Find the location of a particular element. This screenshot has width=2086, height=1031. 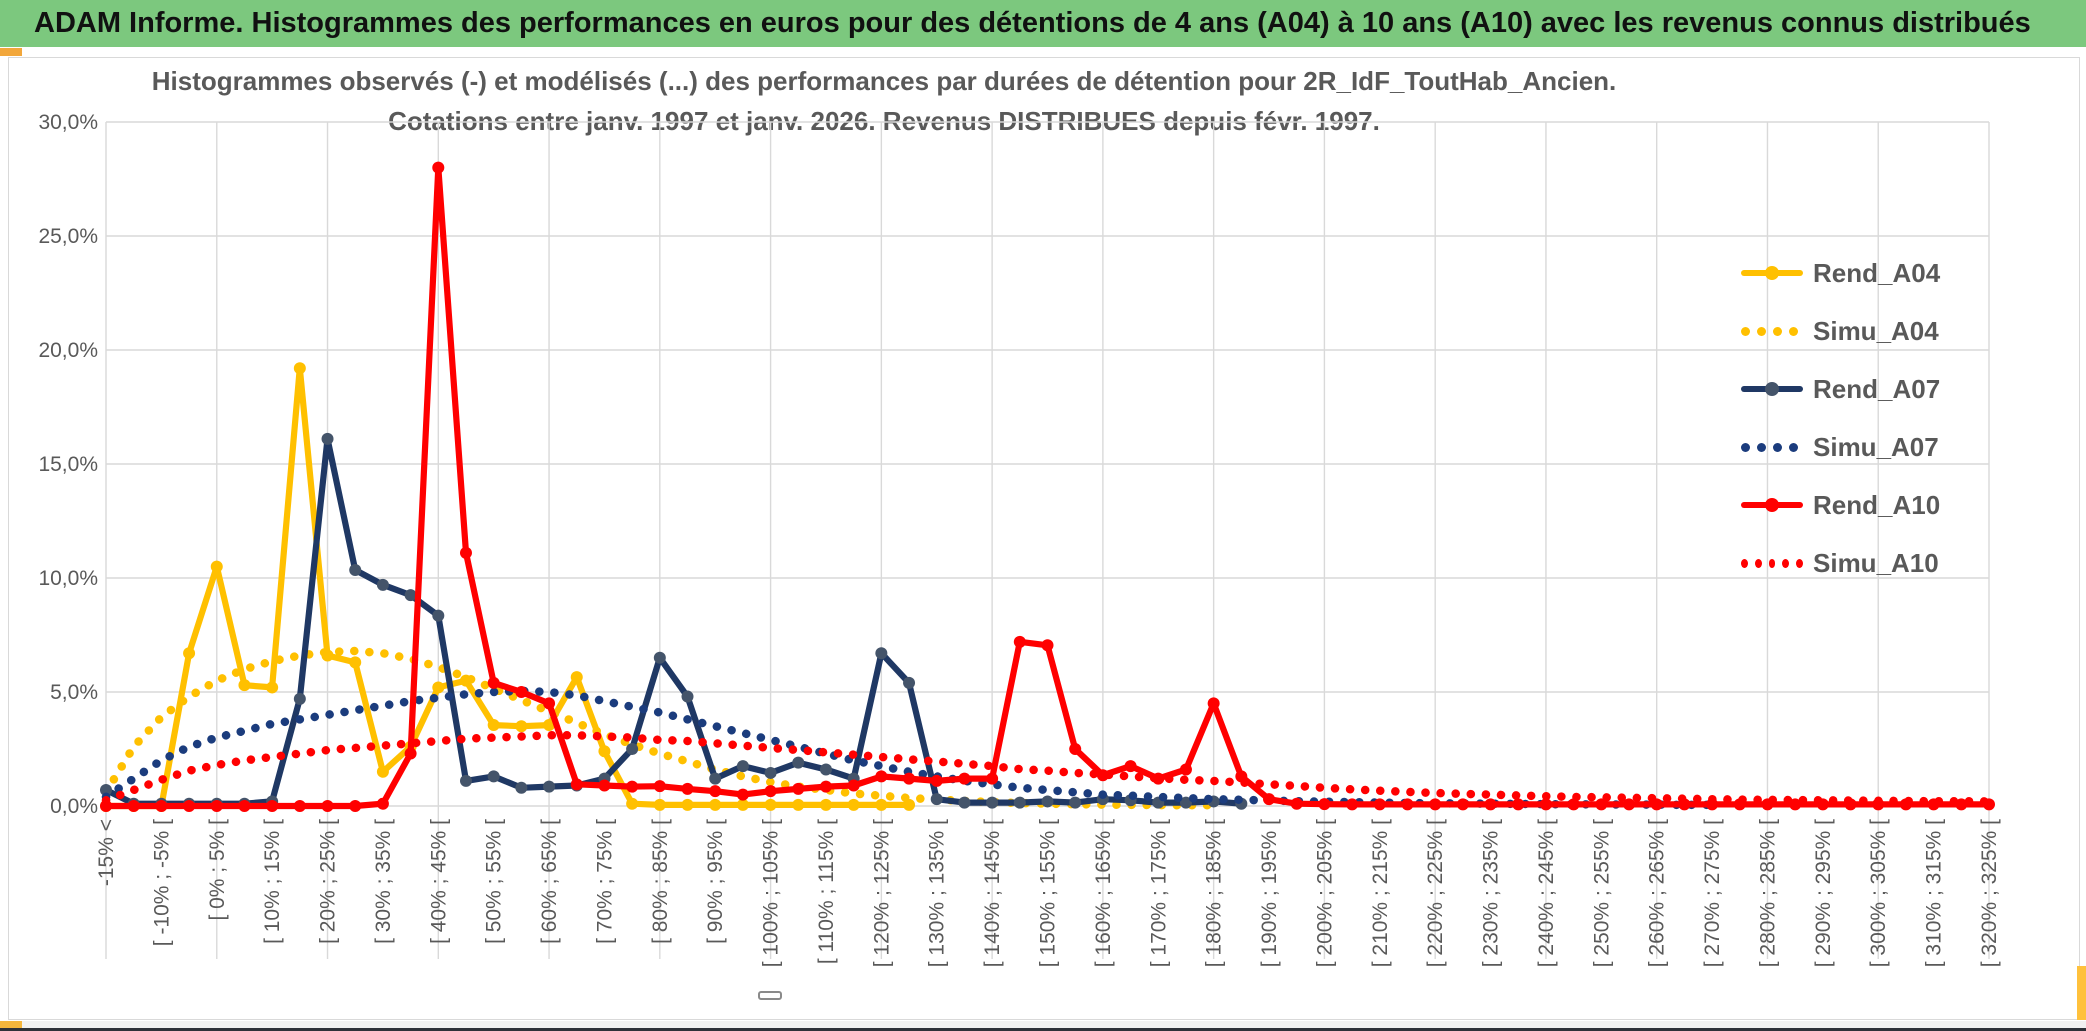

svg-text: [ 300% ; 305% [ is located at coordinates (1878, 893).